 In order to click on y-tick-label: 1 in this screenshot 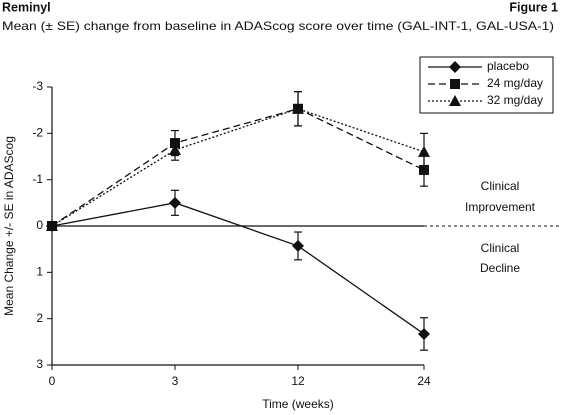, I will do `click(39, 272)`.